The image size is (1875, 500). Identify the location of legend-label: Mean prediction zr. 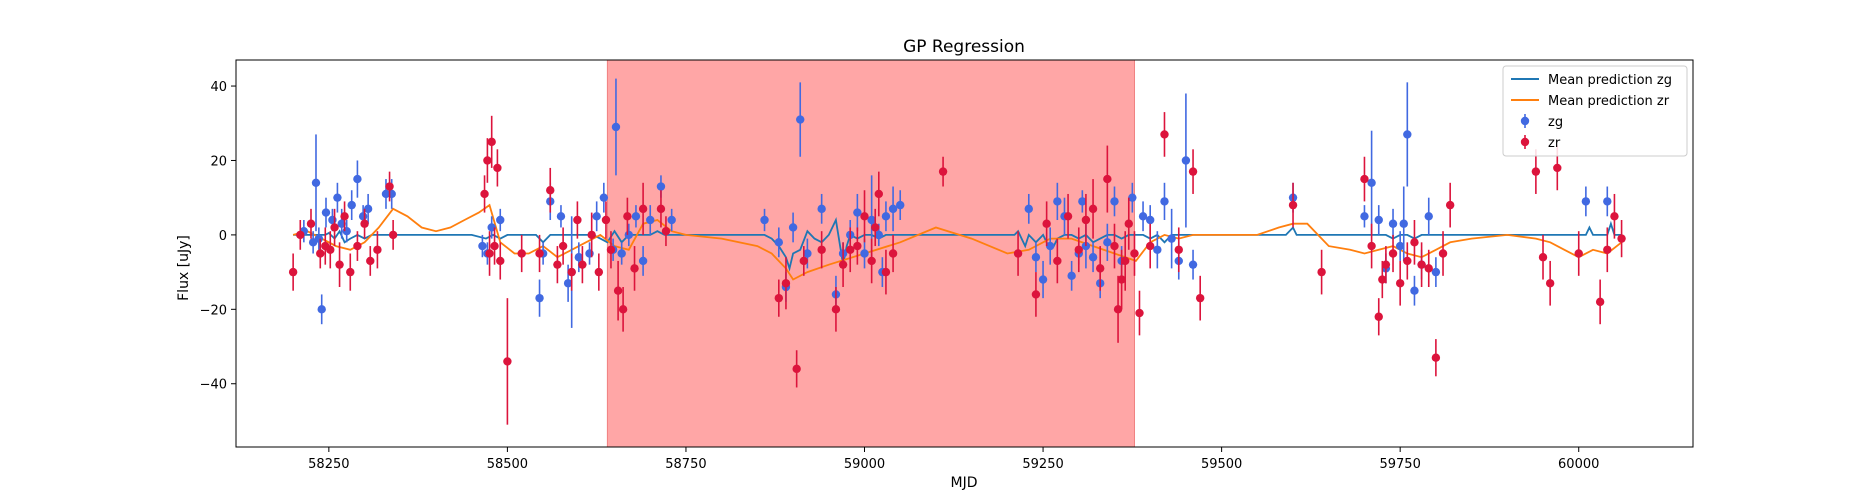
(1609, 101).